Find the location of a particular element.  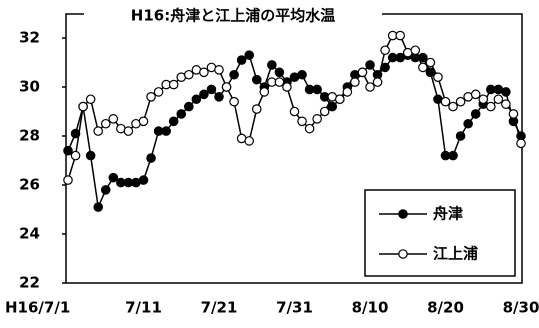

x-tick-label: 8/20 is located at coordinates (445, 308).